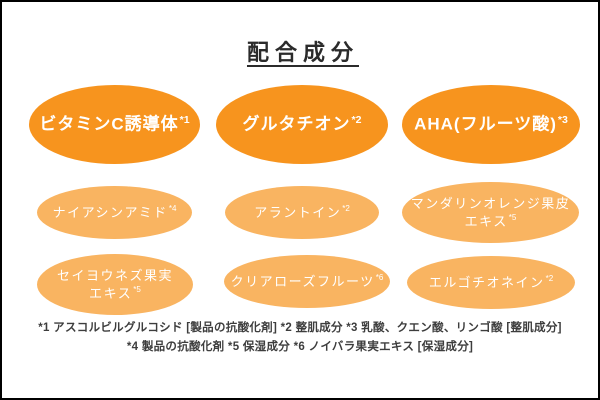 This screenshot has width=600, height=400. What do you see at coordinates (486, 282) in the screenshot?
I see `ingredient-label: エルゴチオネイン` at bounding box center [486, 282].